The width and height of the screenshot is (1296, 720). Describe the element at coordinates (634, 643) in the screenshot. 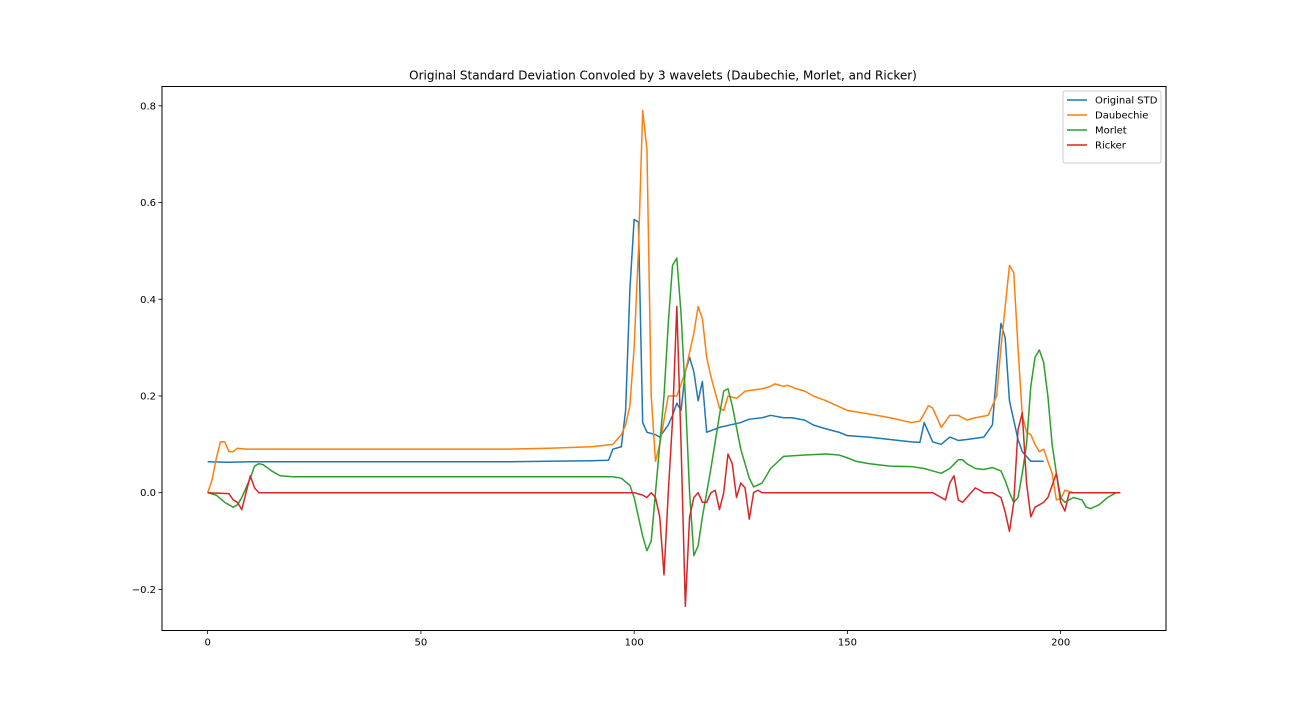

I see `x-tick-label: 100` at that location.